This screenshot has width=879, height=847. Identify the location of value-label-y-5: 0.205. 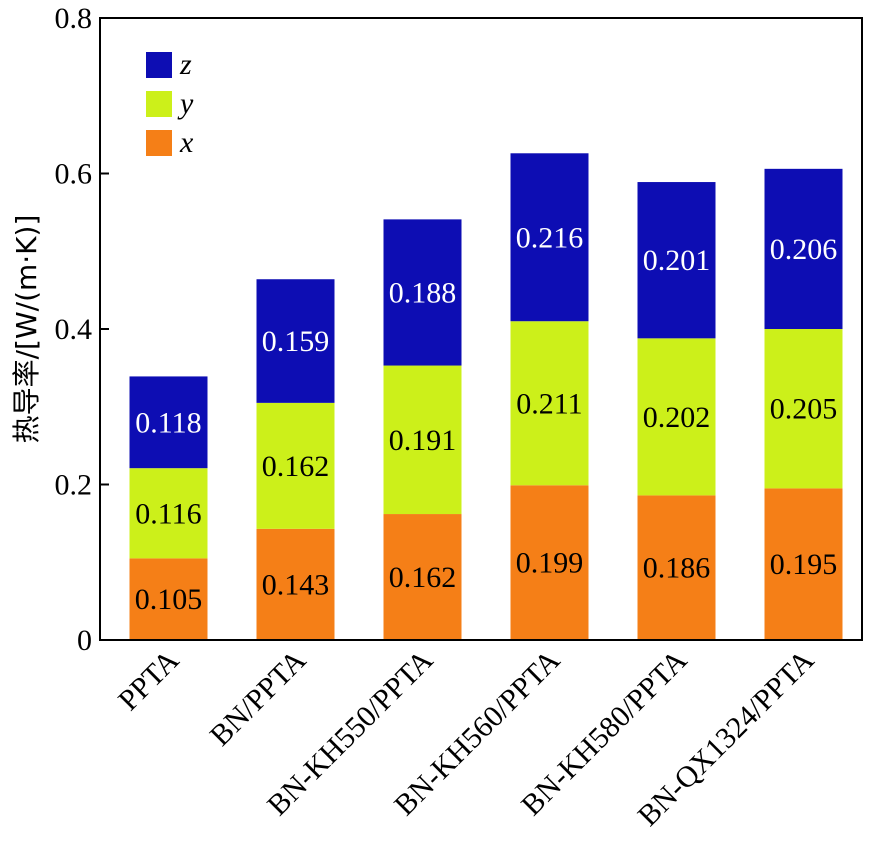
(804, 409).